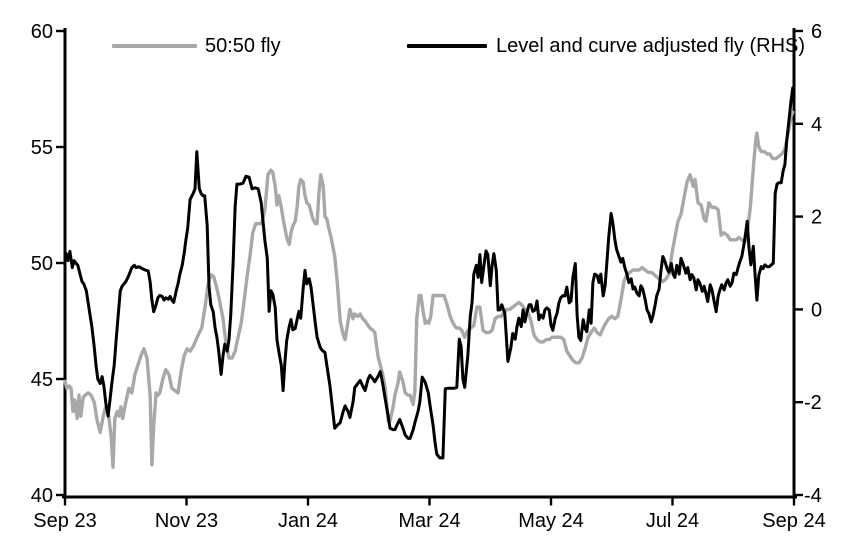  Describe the element at coordinates (672, 521) in the screenshot. I see `x-axis-tick-label: Jul 24` at that location.